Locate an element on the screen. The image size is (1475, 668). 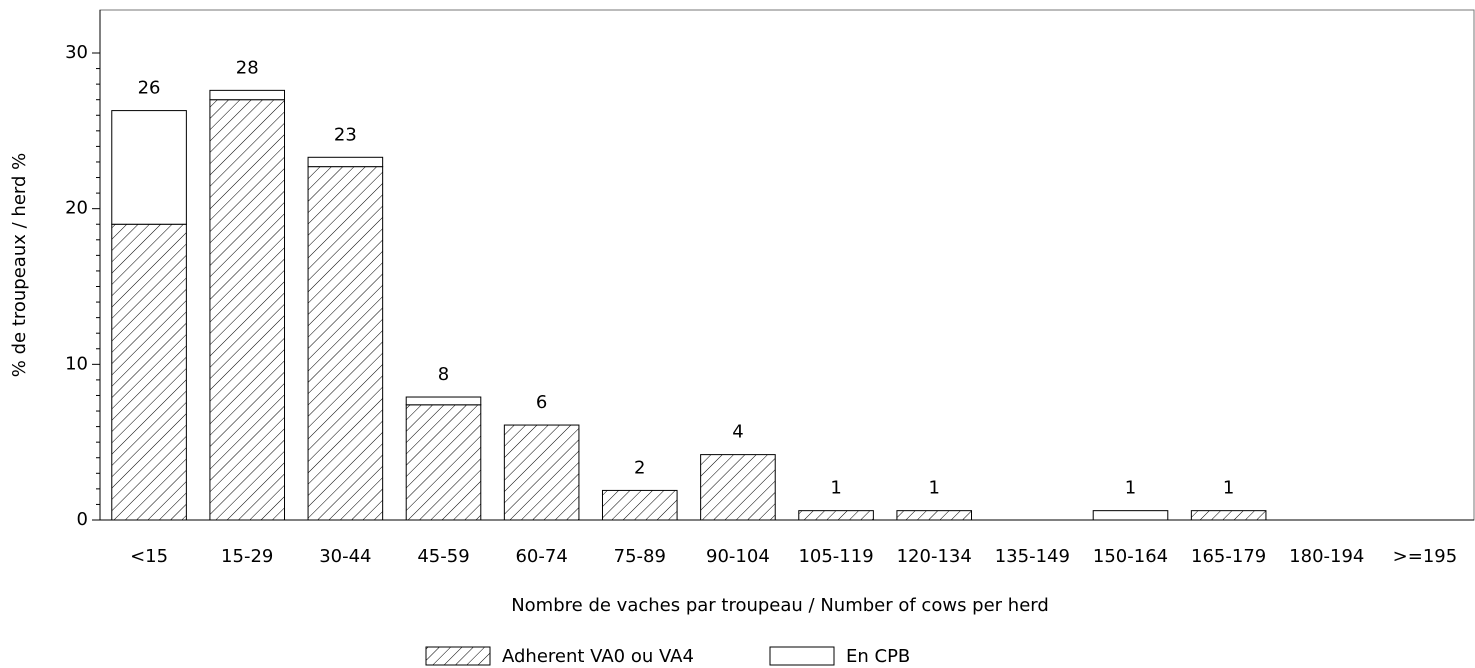
legend-label: En CPB is located at coordinates (878, 656).